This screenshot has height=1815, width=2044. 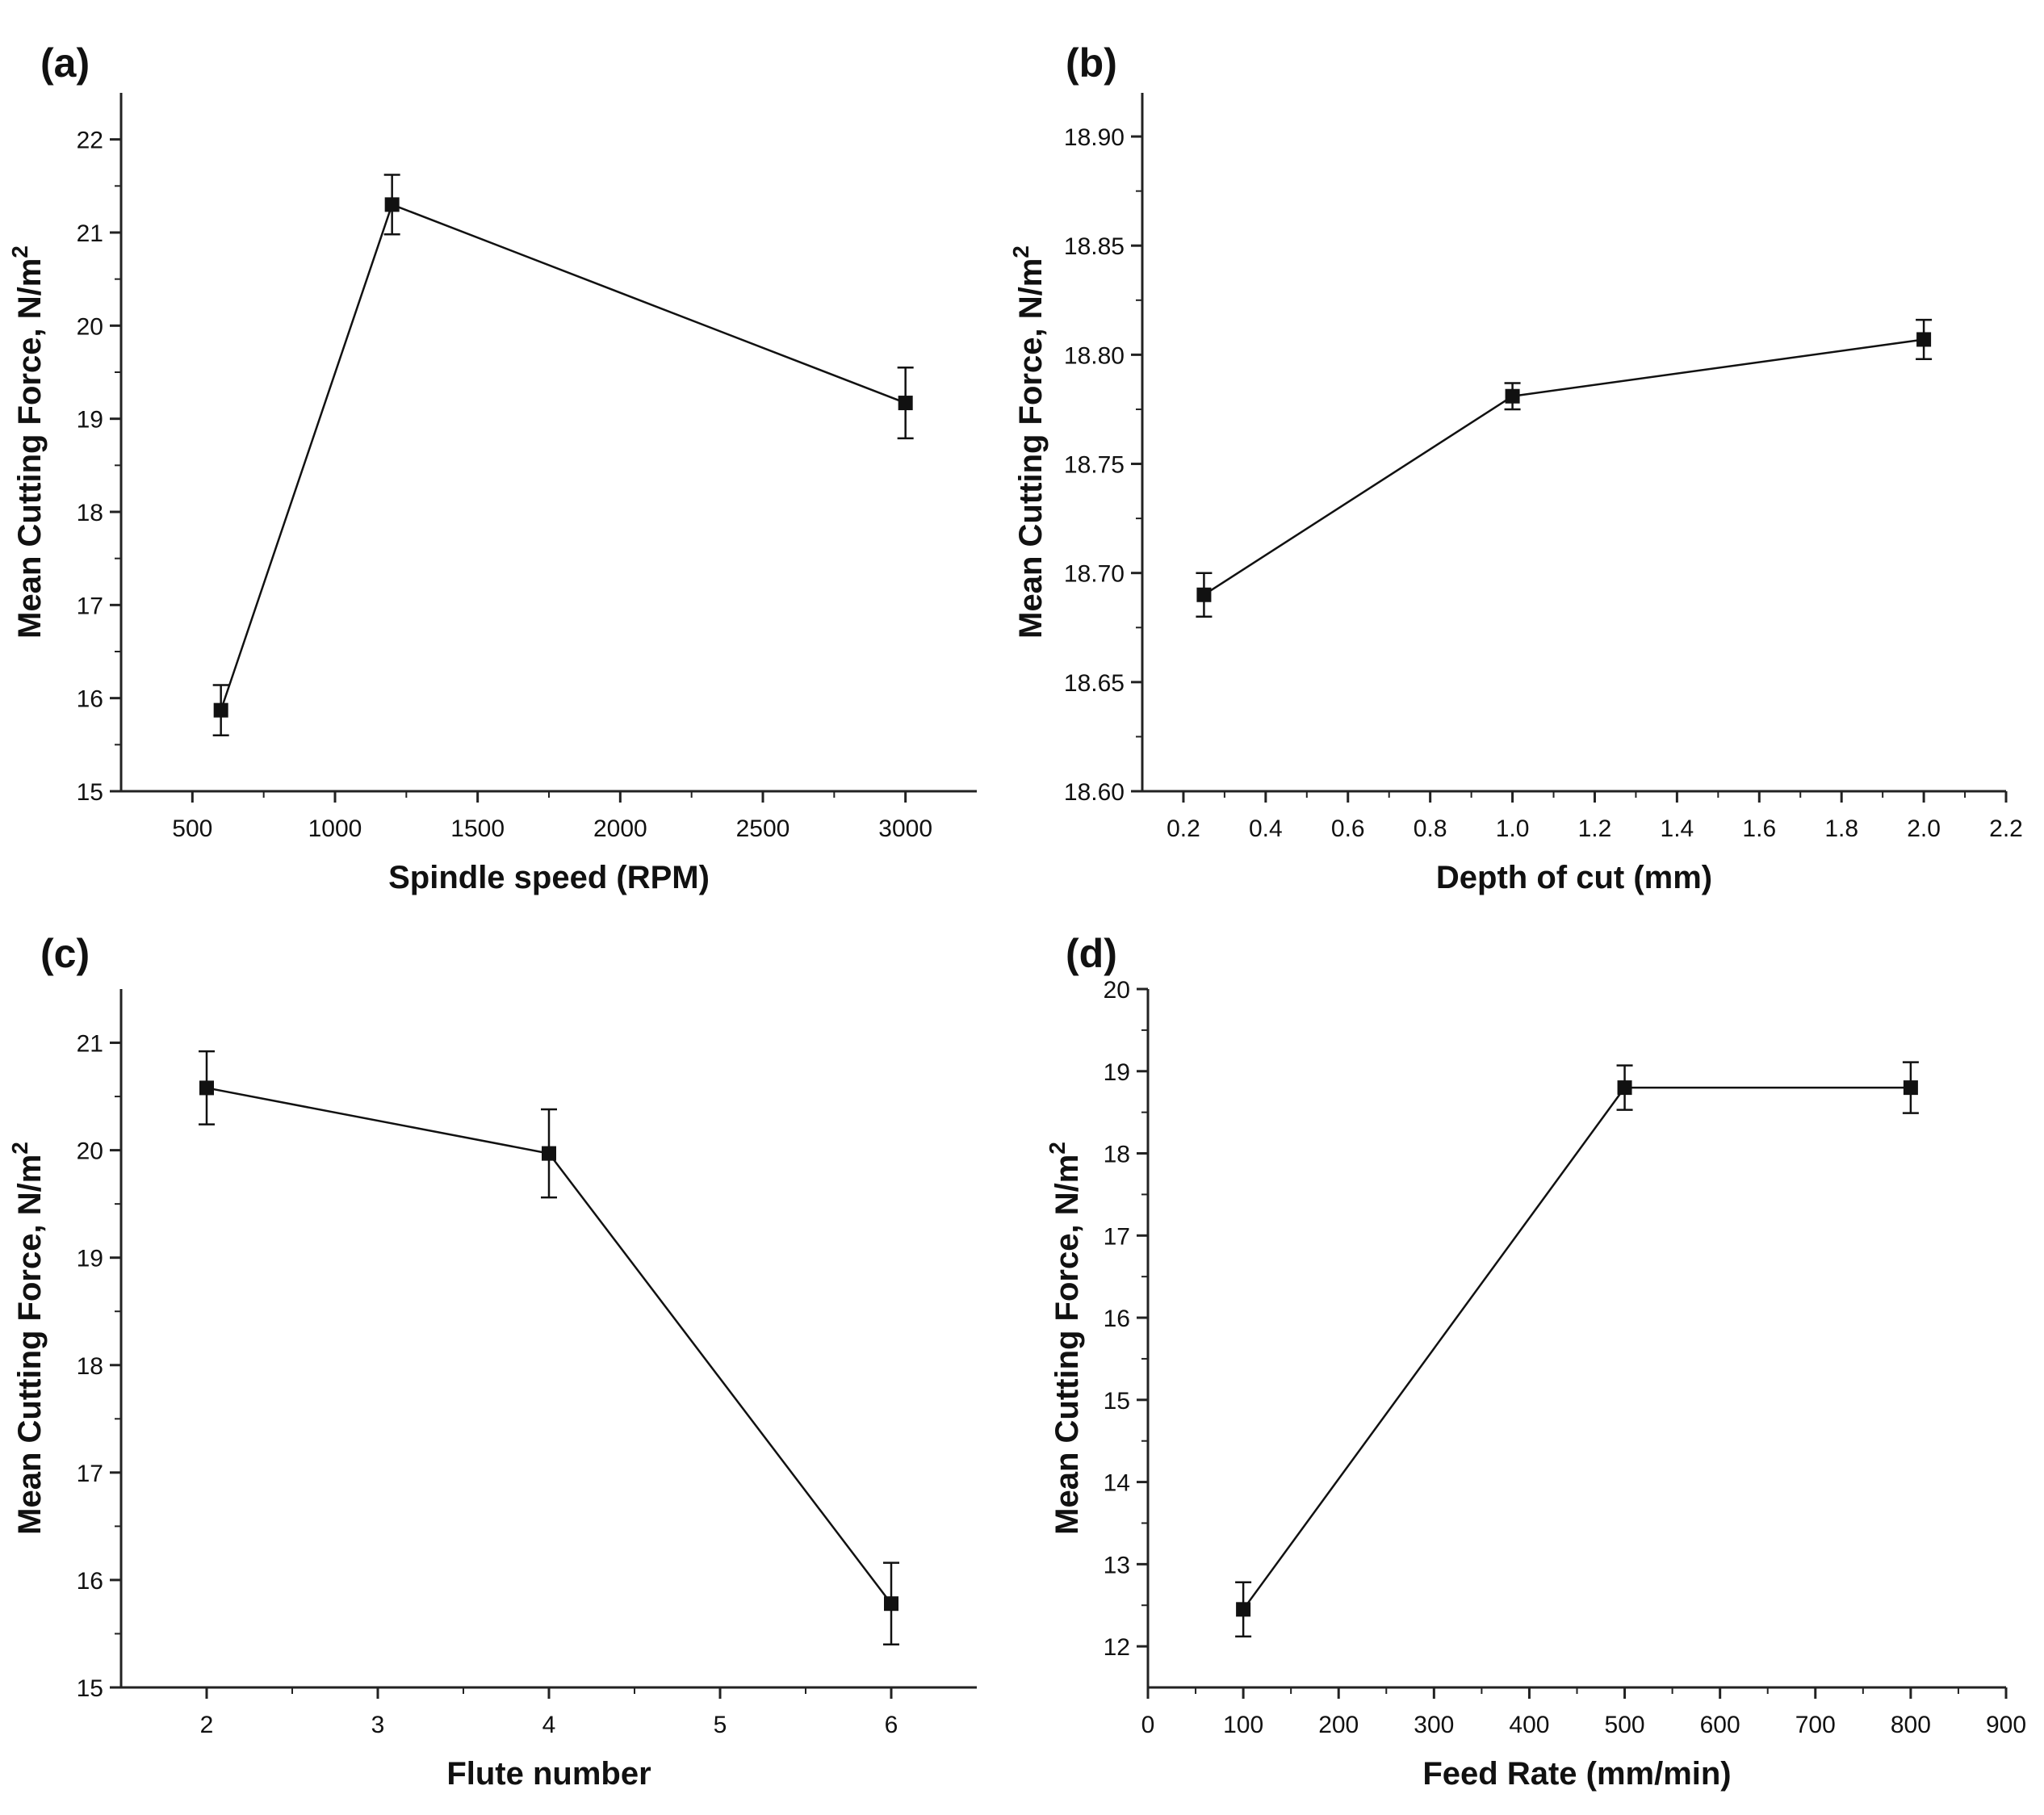 What do you see at coordinates (1117, 1565) in the screenshot?
I see `y-tick-label: 13` at bounding box center [1117, 1565].